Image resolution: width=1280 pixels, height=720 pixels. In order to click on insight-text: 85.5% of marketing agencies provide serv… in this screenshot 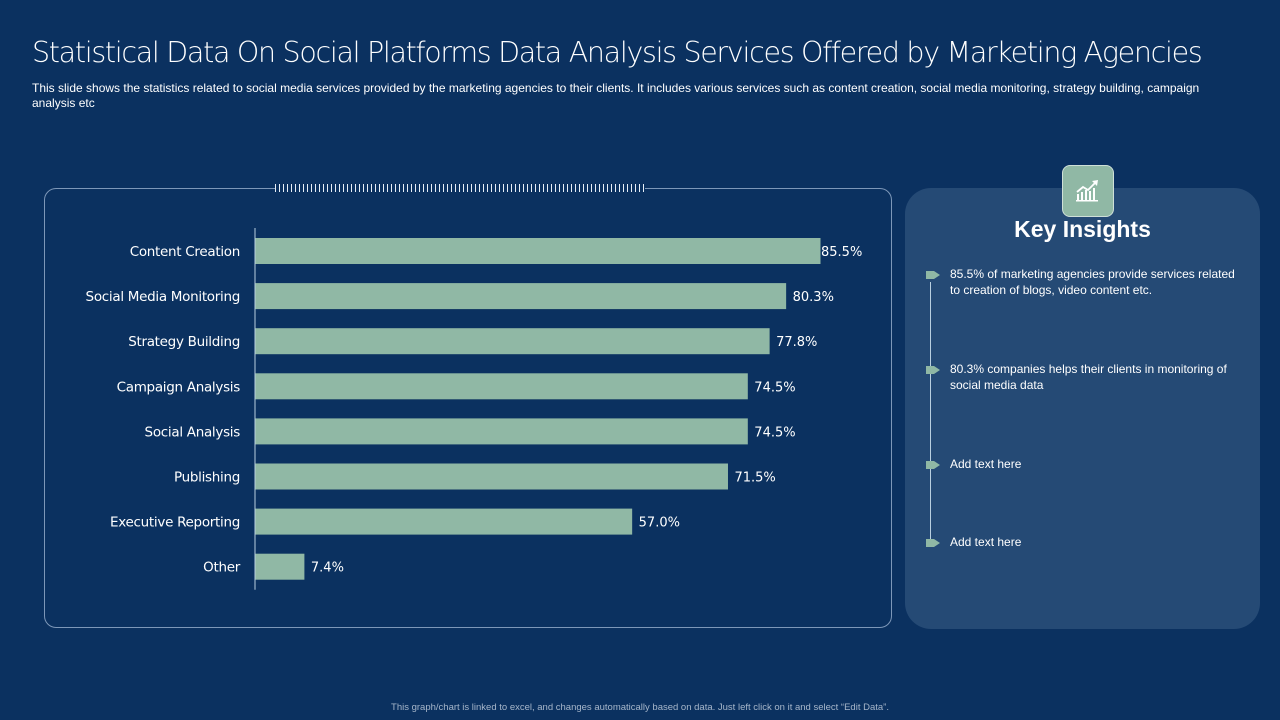, I will do `click(1092, 282)`.